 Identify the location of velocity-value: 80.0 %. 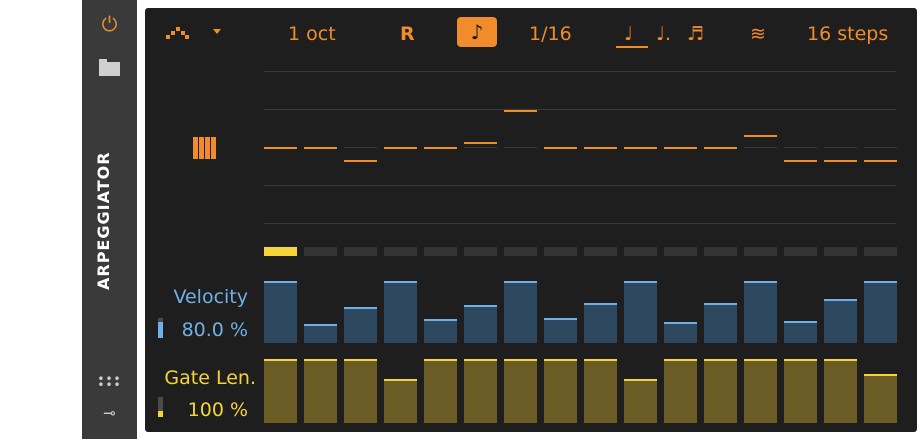
(214, 330).